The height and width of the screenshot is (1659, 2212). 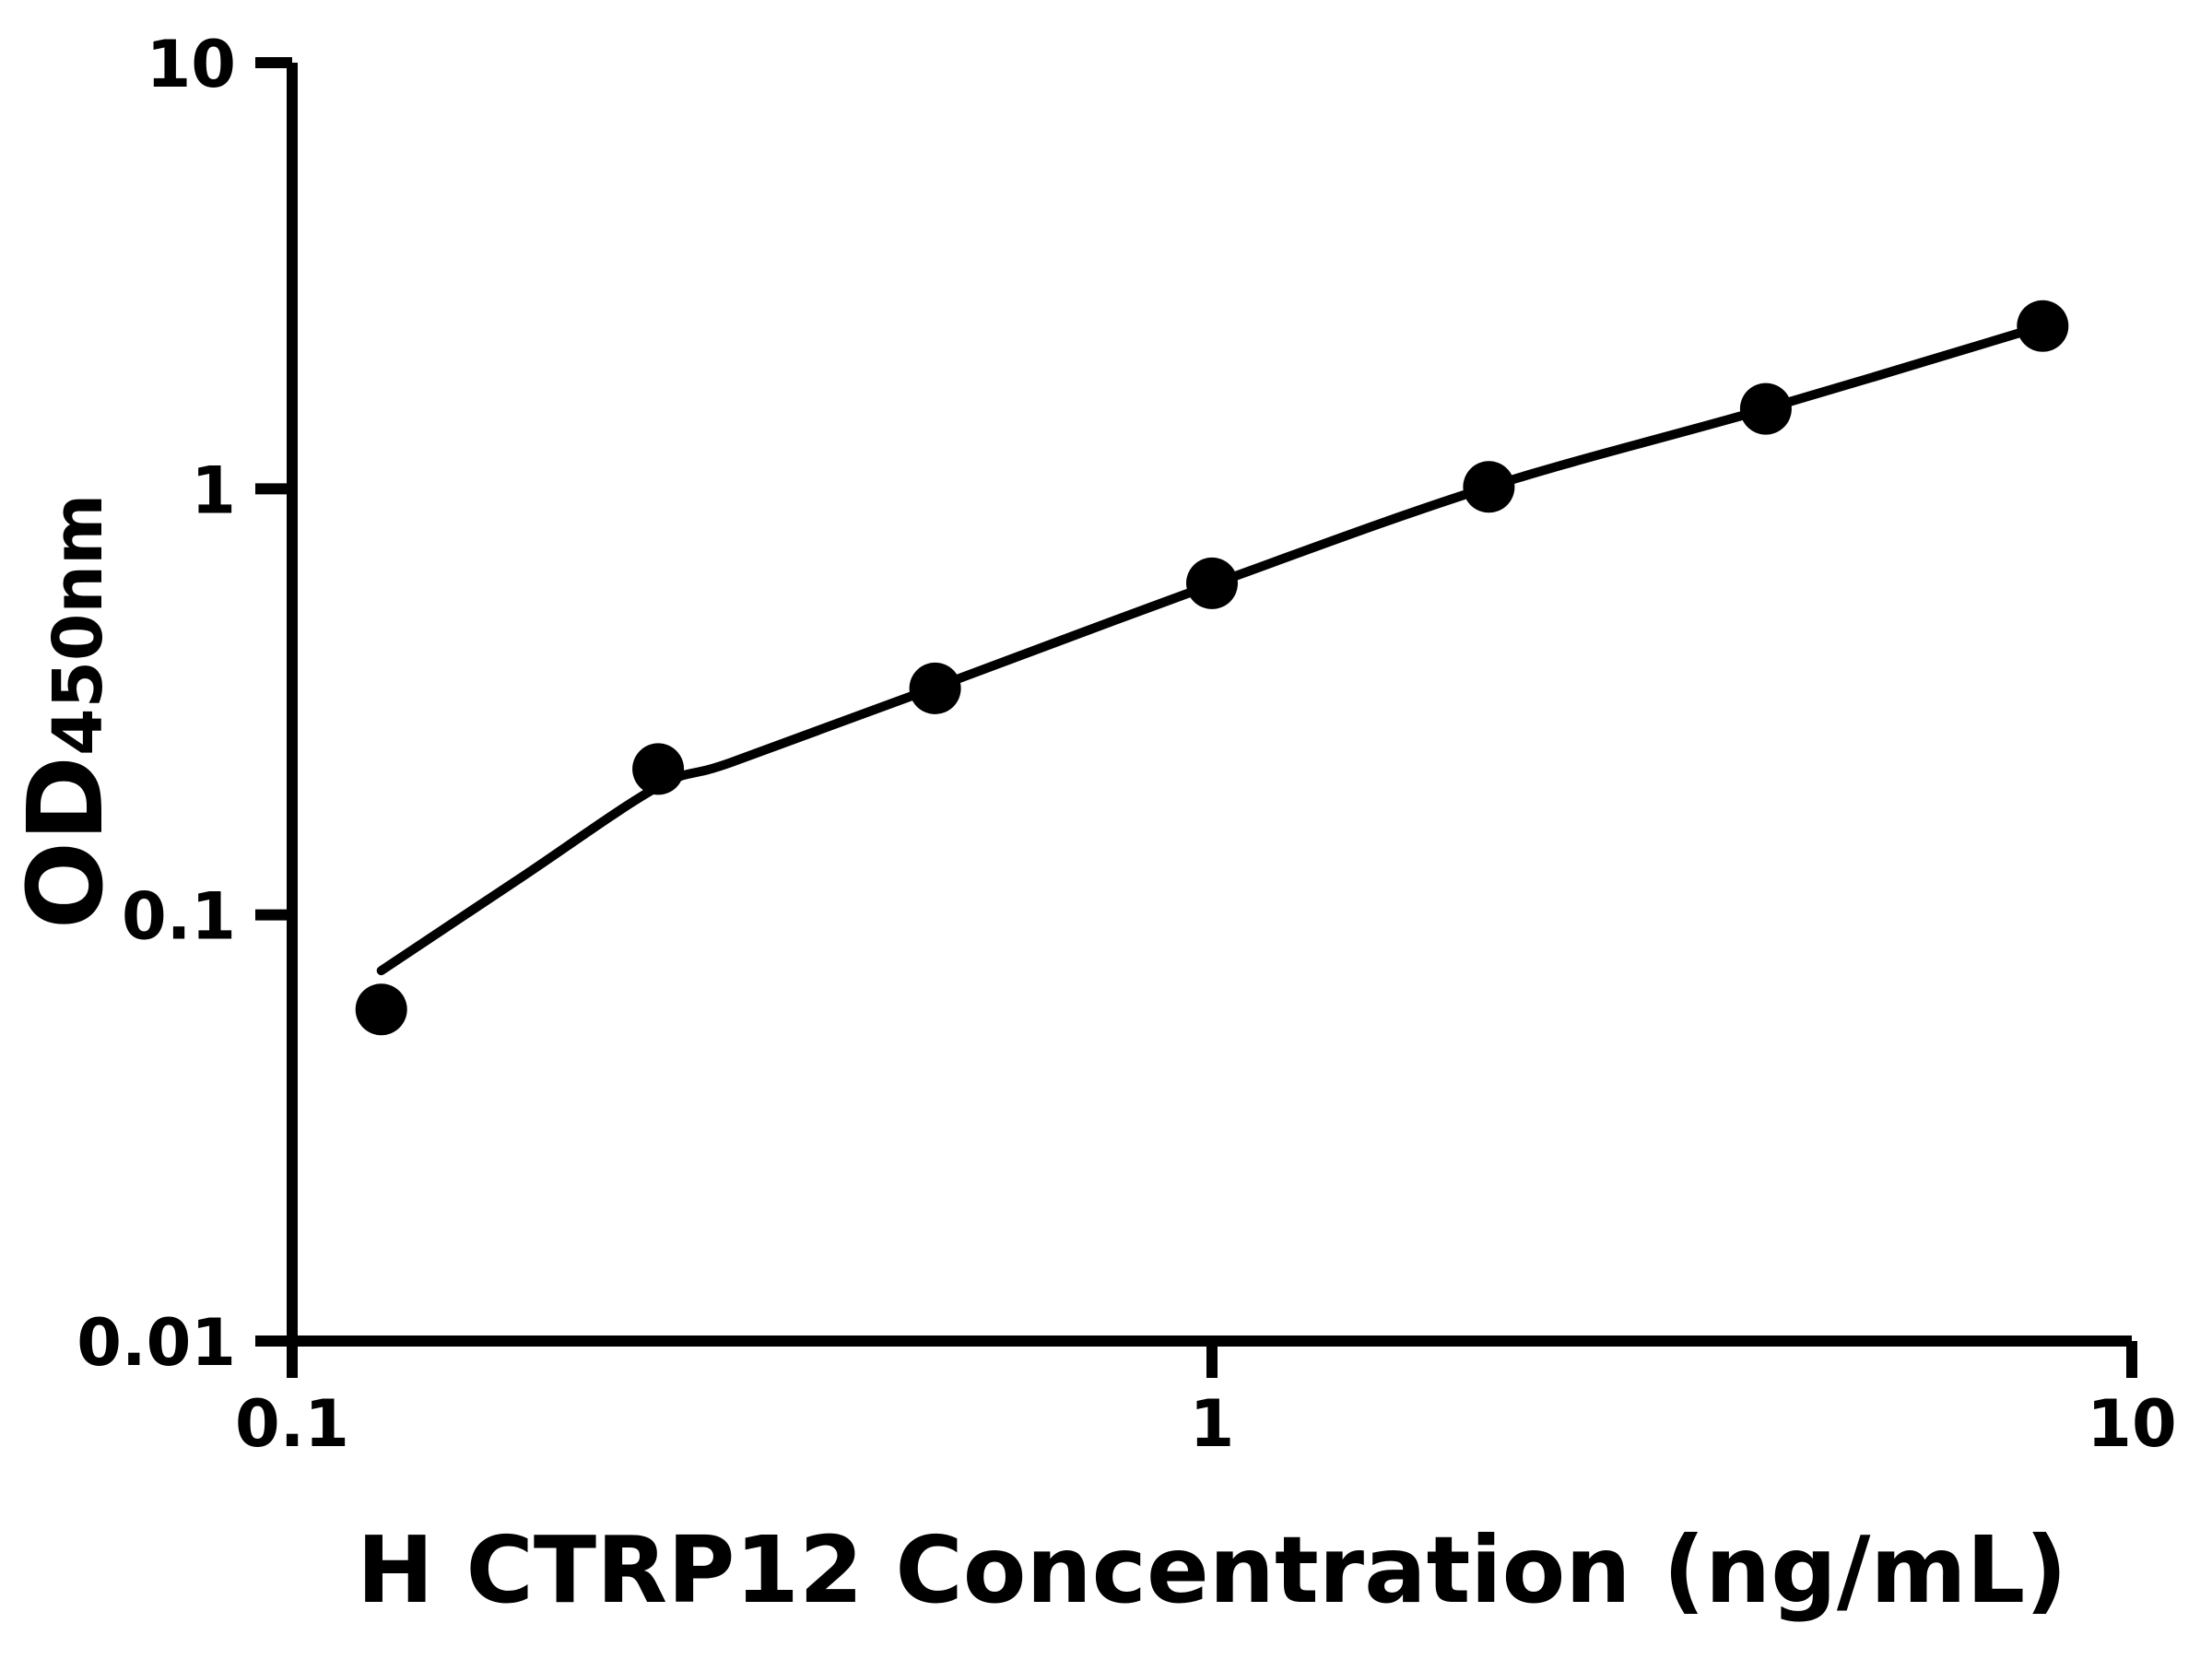 I want to click on y-axis-title: OD450nm, so click(x=66, y=711).